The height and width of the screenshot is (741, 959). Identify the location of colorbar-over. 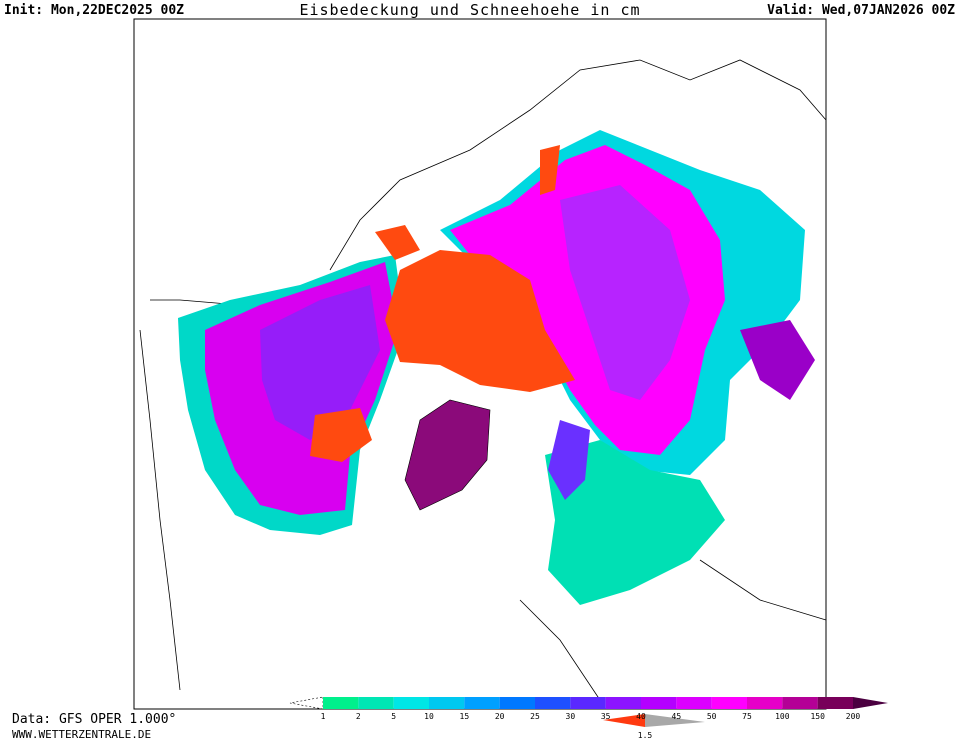
(870, 703).